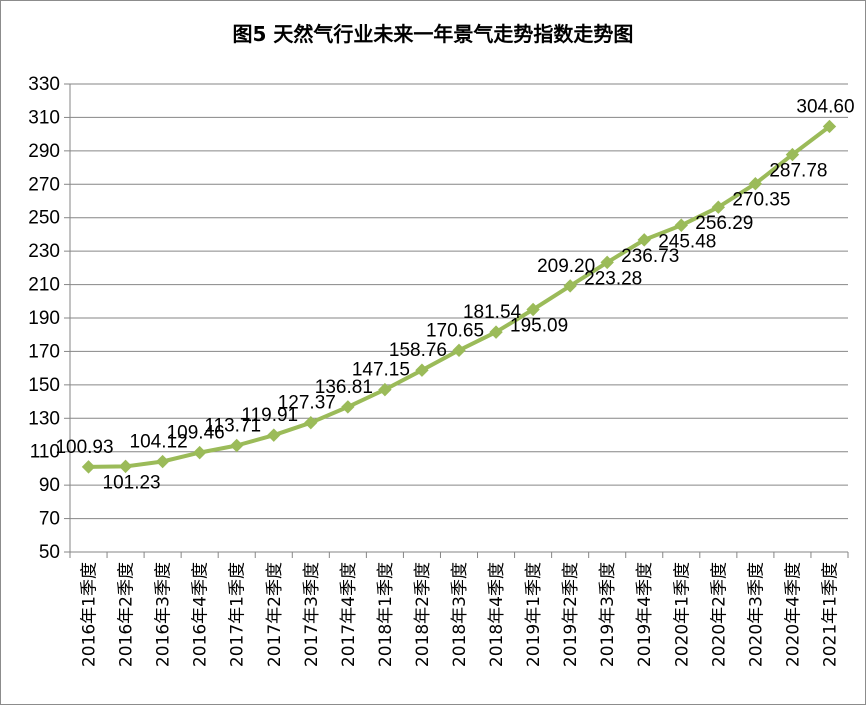  What do you see at coordinates (49, 485) in the screenshot?
I see `y-tick-label: 90` at bounding box center [49, 485].